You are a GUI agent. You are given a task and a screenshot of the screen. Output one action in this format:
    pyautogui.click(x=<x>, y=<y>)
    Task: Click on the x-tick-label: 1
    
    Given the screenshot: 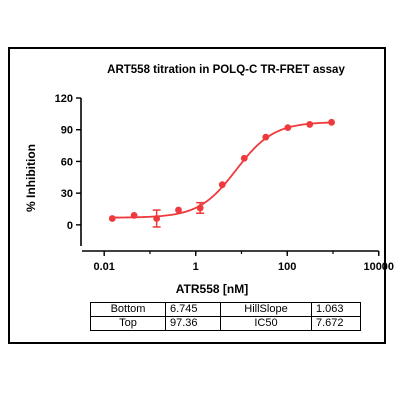 What is the action you would take?
    pyautogui.click(x=196, y=267)
    